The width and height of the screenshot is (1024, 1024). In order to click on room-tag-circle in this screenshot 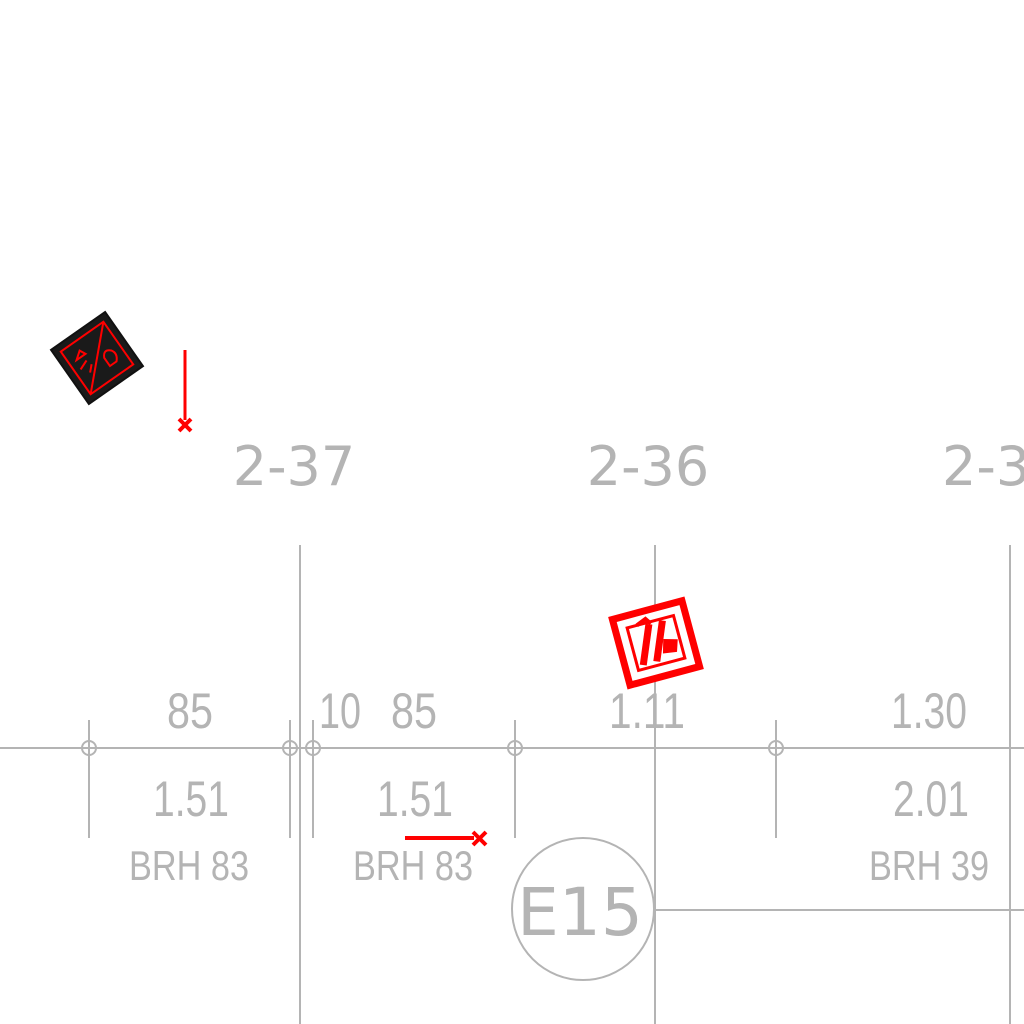, I will do `click(583, 909)`.